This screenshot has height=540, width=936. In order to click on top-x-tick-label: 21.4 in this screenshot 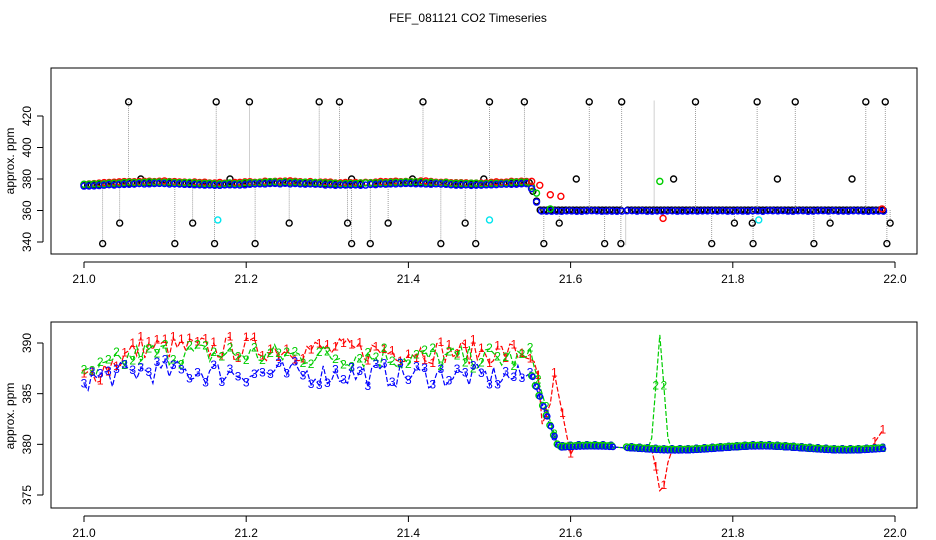, I will do `click(409, 279)`.